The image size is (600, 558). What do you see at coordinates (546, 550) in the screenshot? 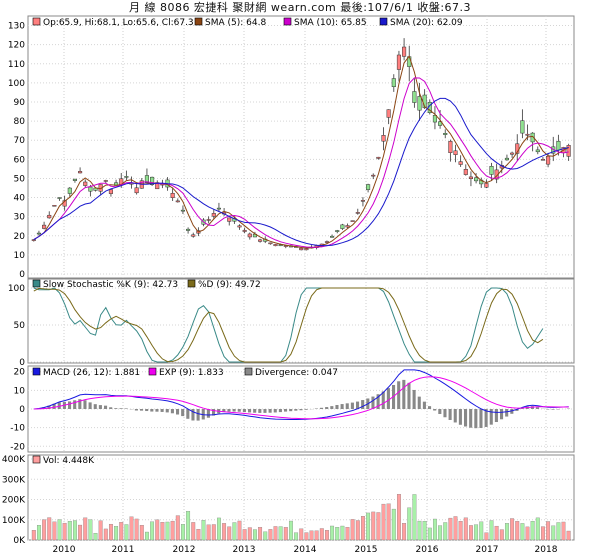
I see `x-tick-label: 2018` at bounding box center [546, 550].